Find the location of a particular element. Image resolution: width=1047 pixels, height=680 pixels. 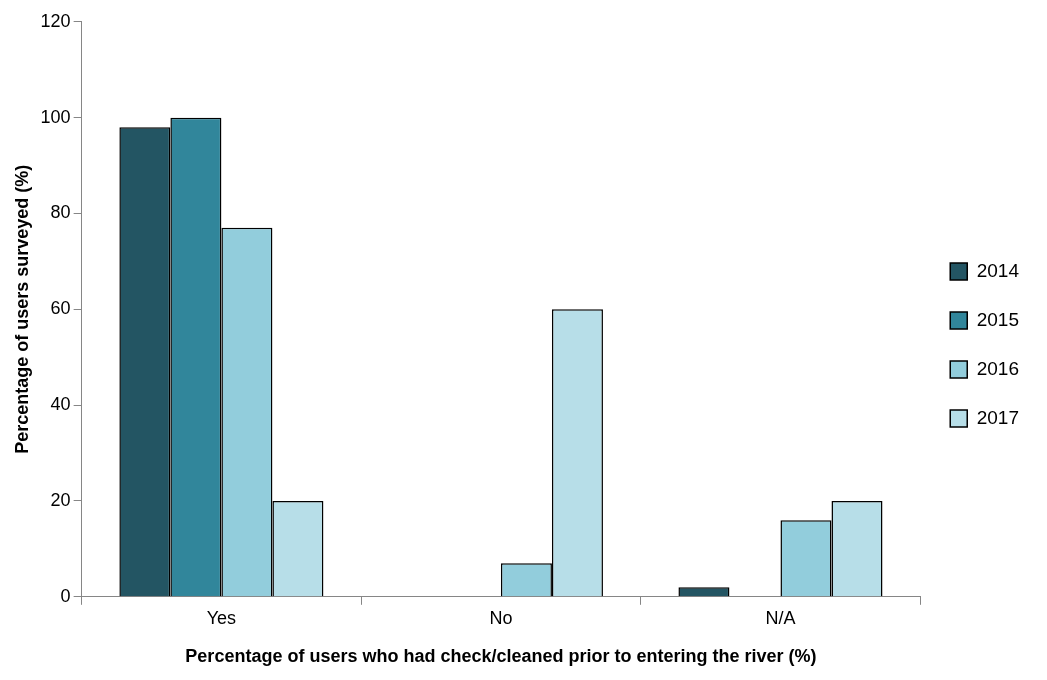

x-tick-label: N/A is located at coordinates (780, 617).